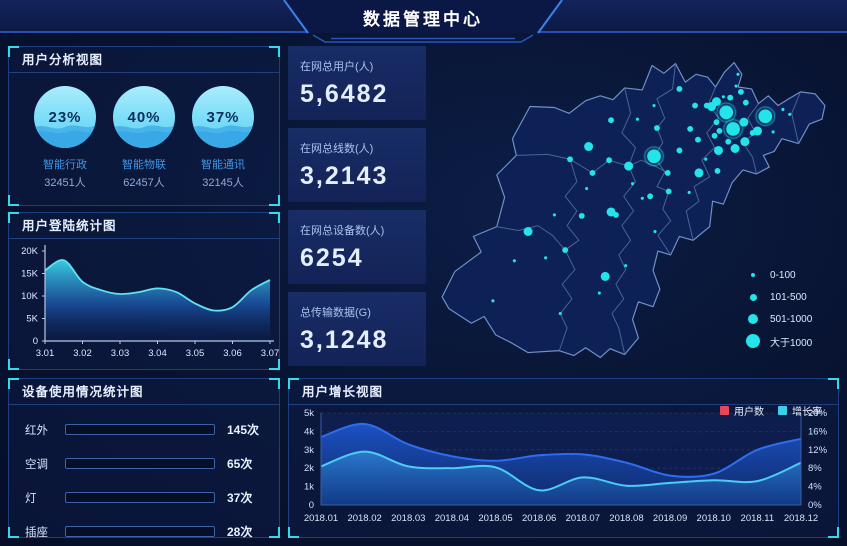 The height and width of the screenshot is (546, 847). What do you see at coordinates (337, 149) in the screenshot?
I see `stat-label: 在网总线数(人)` at bounding box center [337, 149].